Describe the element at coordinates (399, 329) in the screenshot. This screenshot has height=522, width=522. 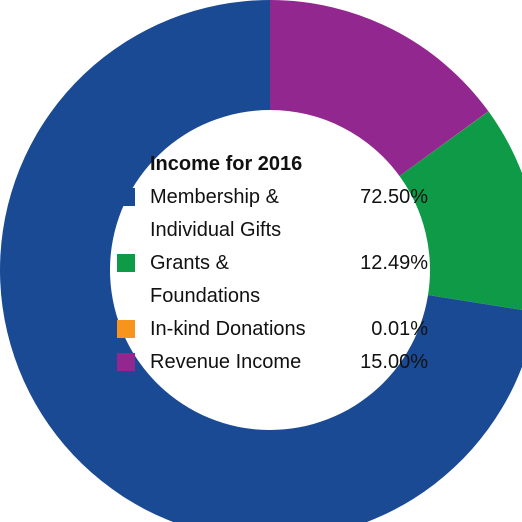
I see `value-label: 0.01%` at that location.